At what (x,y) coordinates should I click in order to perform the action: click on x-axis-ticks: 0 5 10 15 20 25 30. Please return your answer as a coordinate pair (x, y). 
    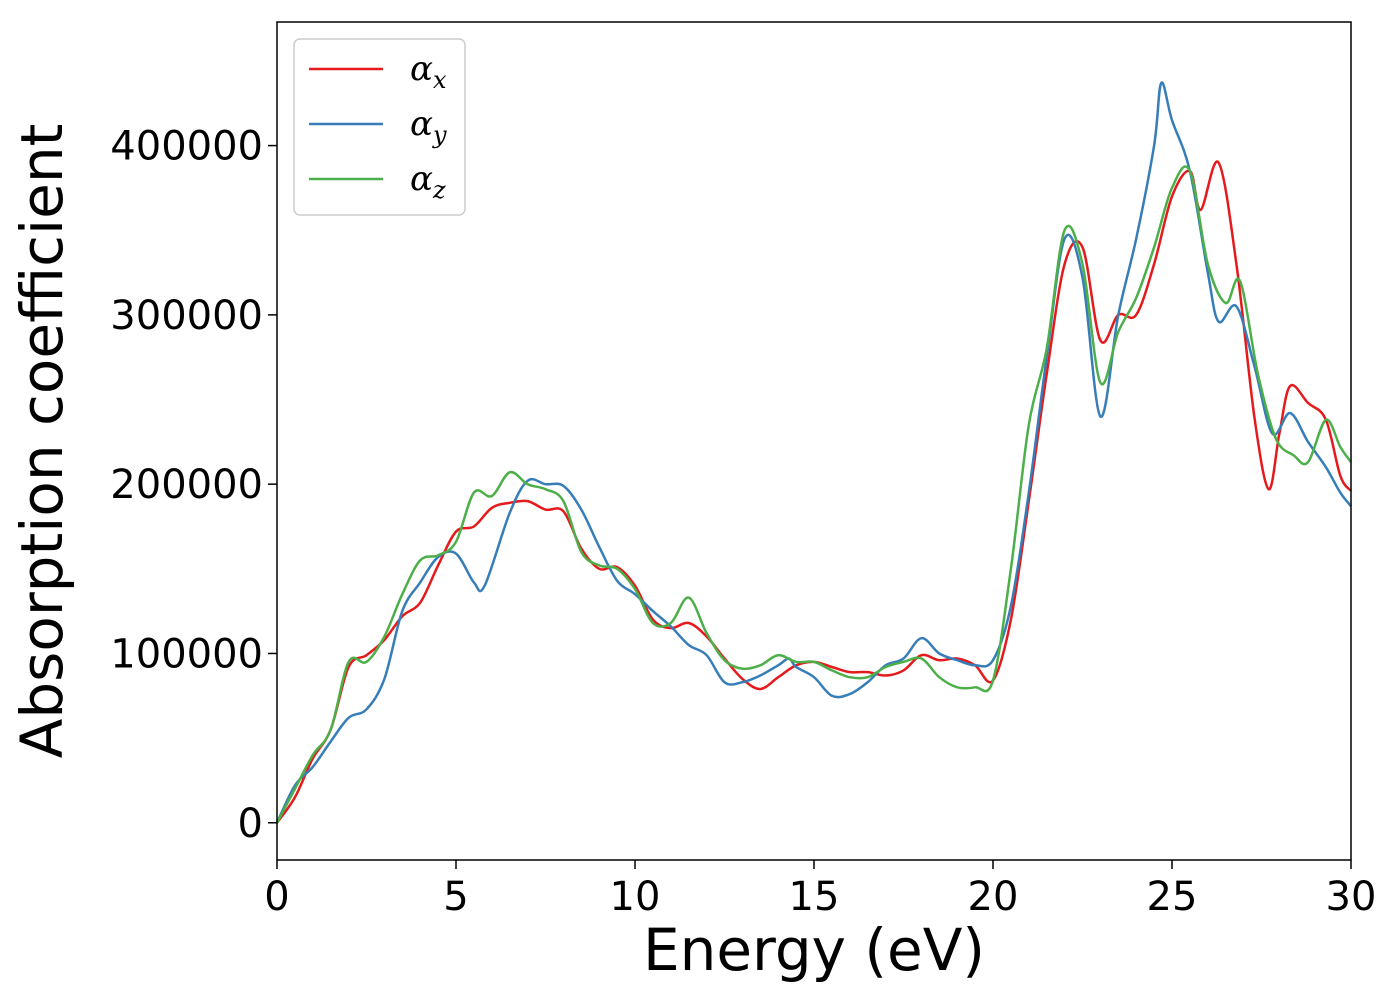
    Looking at the image, I should click on (820, 890).